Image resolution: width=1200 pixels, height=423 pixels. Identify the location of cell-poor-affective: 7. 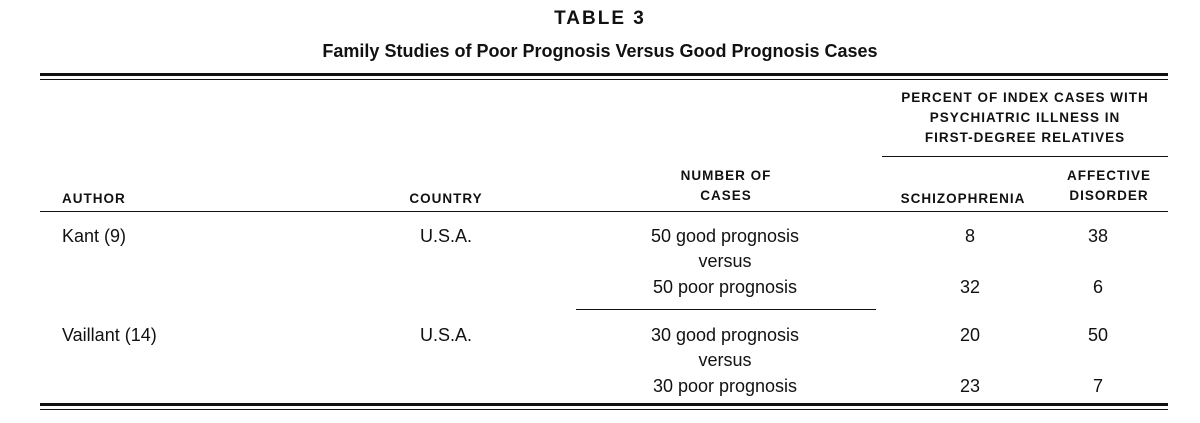
(1097, 386).